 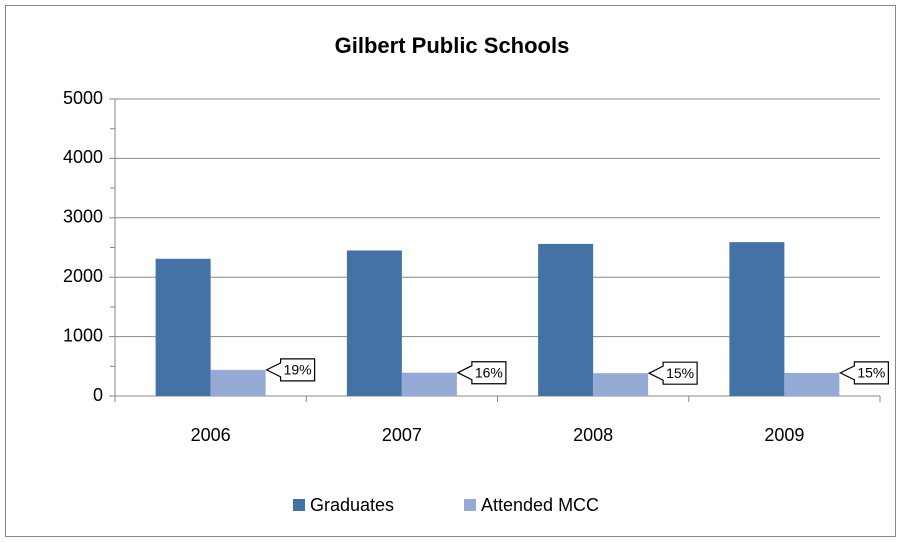 I want to click on x-tick-label: 2007, so click(x=402, y=435).